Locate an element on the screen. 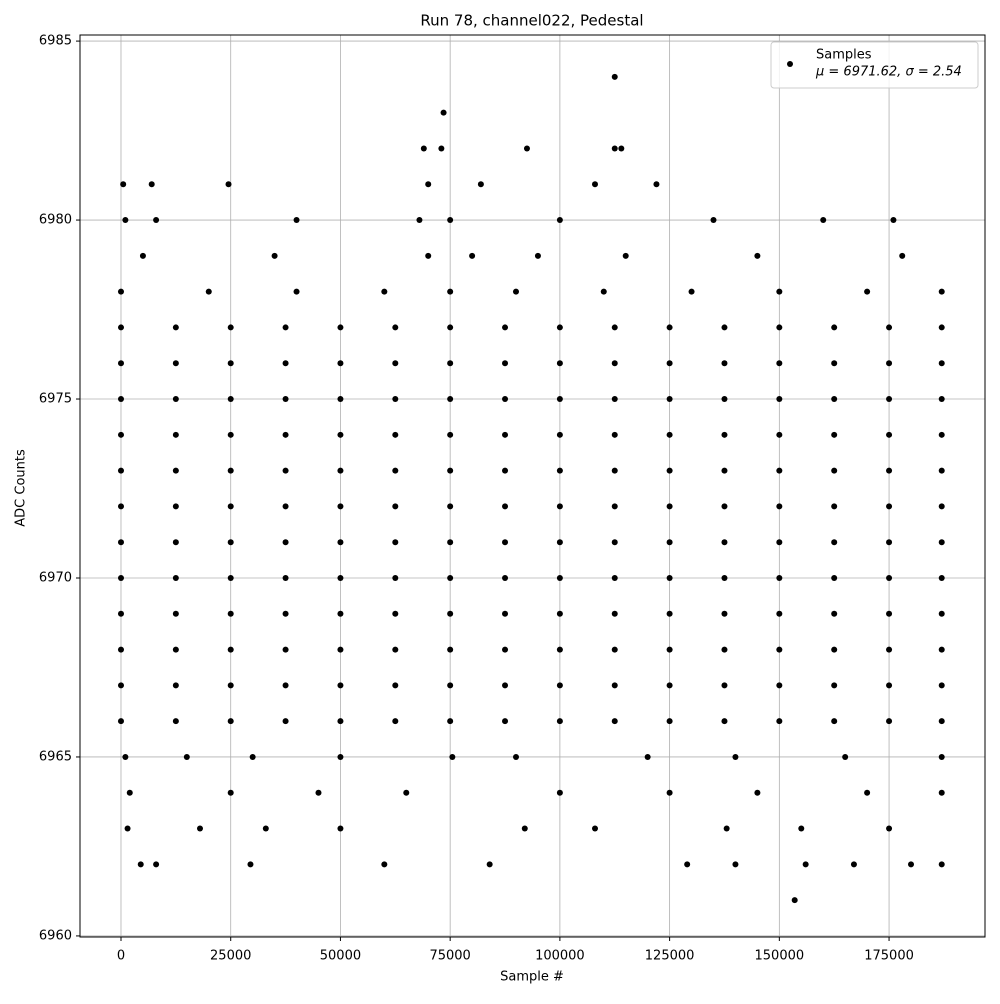  legend-label: Samples is located at coordinates (844, 55).